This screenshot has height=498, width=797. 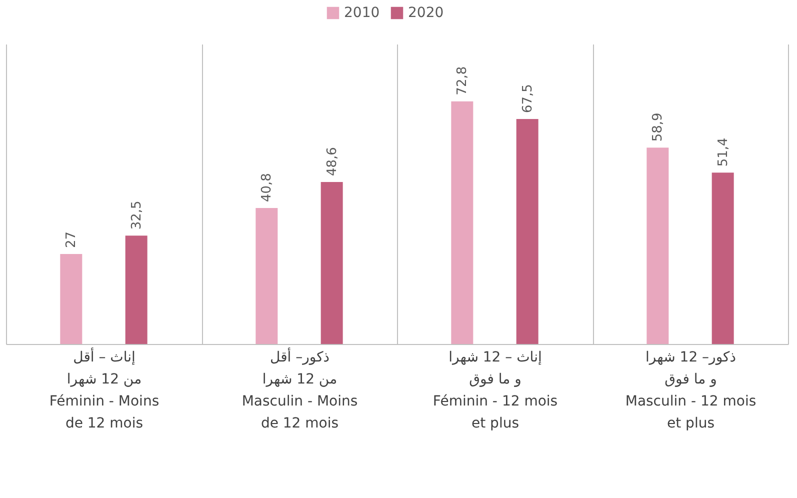 I want to click on data-label: 58,9, so click(x=658, y=127).